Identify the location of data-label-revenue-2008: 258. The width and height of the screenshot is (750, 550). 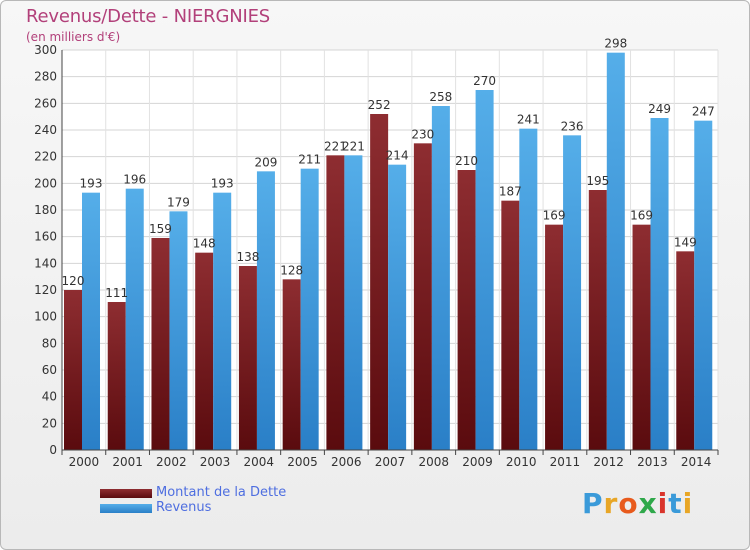
(440, 97).